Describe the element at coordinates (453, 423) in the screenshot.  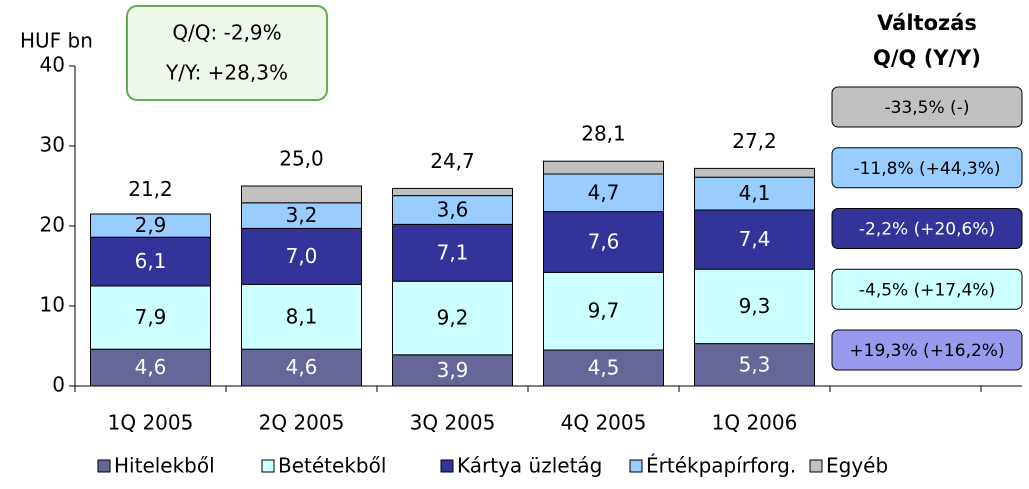
I see `x-tick-label: 3Q 2005` at that location.